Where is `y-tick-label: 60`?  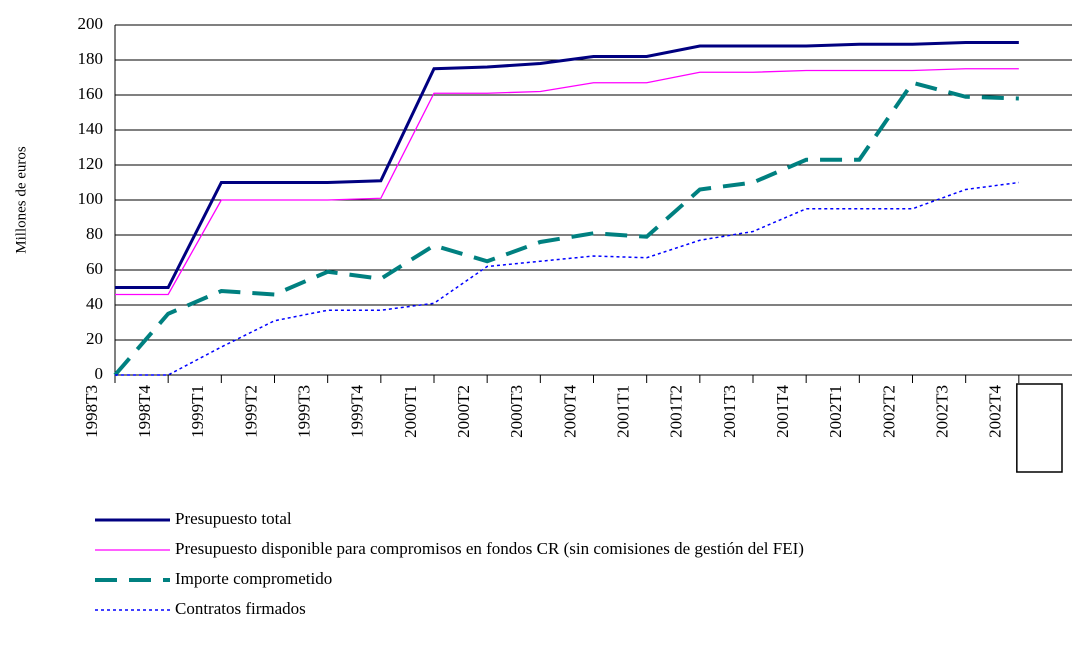 y-tick-label: 60 is located at coordinates (94, 268).